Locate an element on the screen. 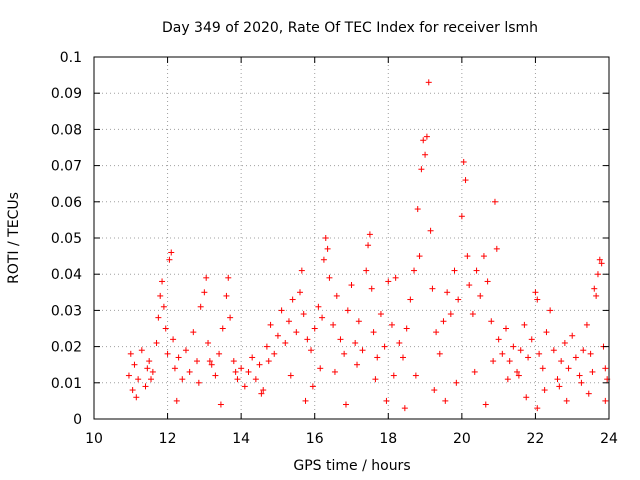 The image size is (640, 480). x-tick-label: 18 is located at coordinates (388, 439).